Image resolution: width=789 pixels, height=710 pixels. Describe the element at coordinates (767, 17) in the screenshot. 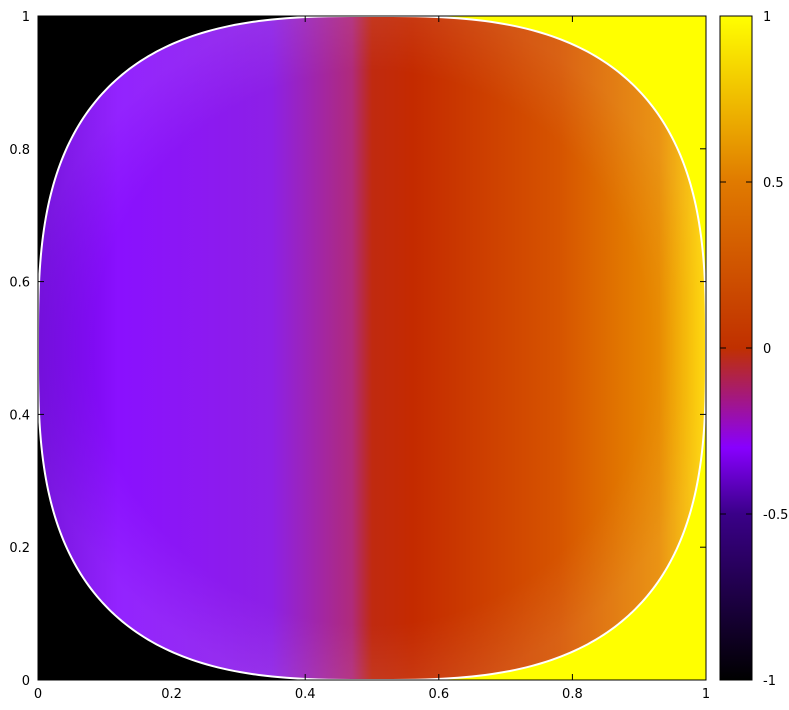

I see `colorbar-tick-label: 1` at that location.